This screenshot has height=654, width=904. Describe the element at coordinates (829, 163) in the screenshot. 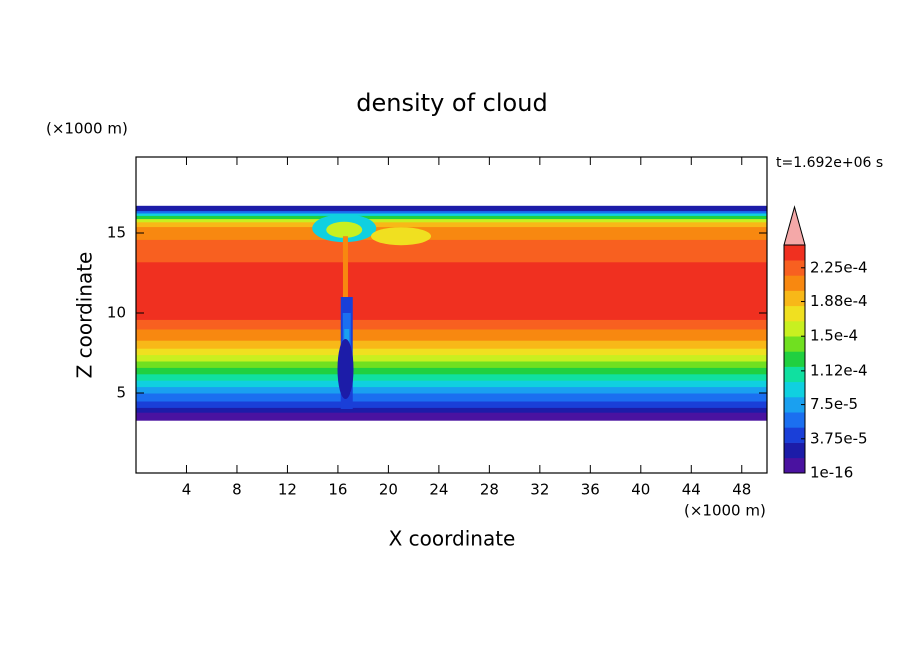

I see `time-label: t=1.692e+06 s` at that location.